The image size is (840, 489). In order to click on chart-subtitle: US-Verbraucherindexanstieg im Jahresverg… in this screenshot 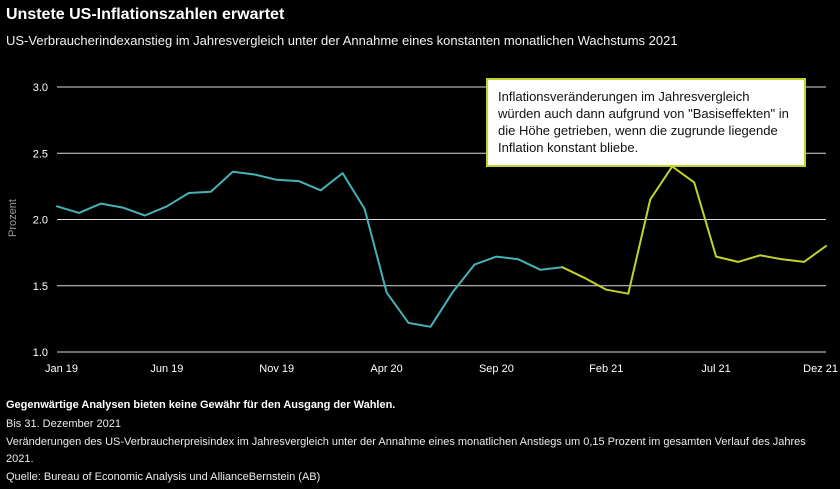, I will do `click(342, 40)`.